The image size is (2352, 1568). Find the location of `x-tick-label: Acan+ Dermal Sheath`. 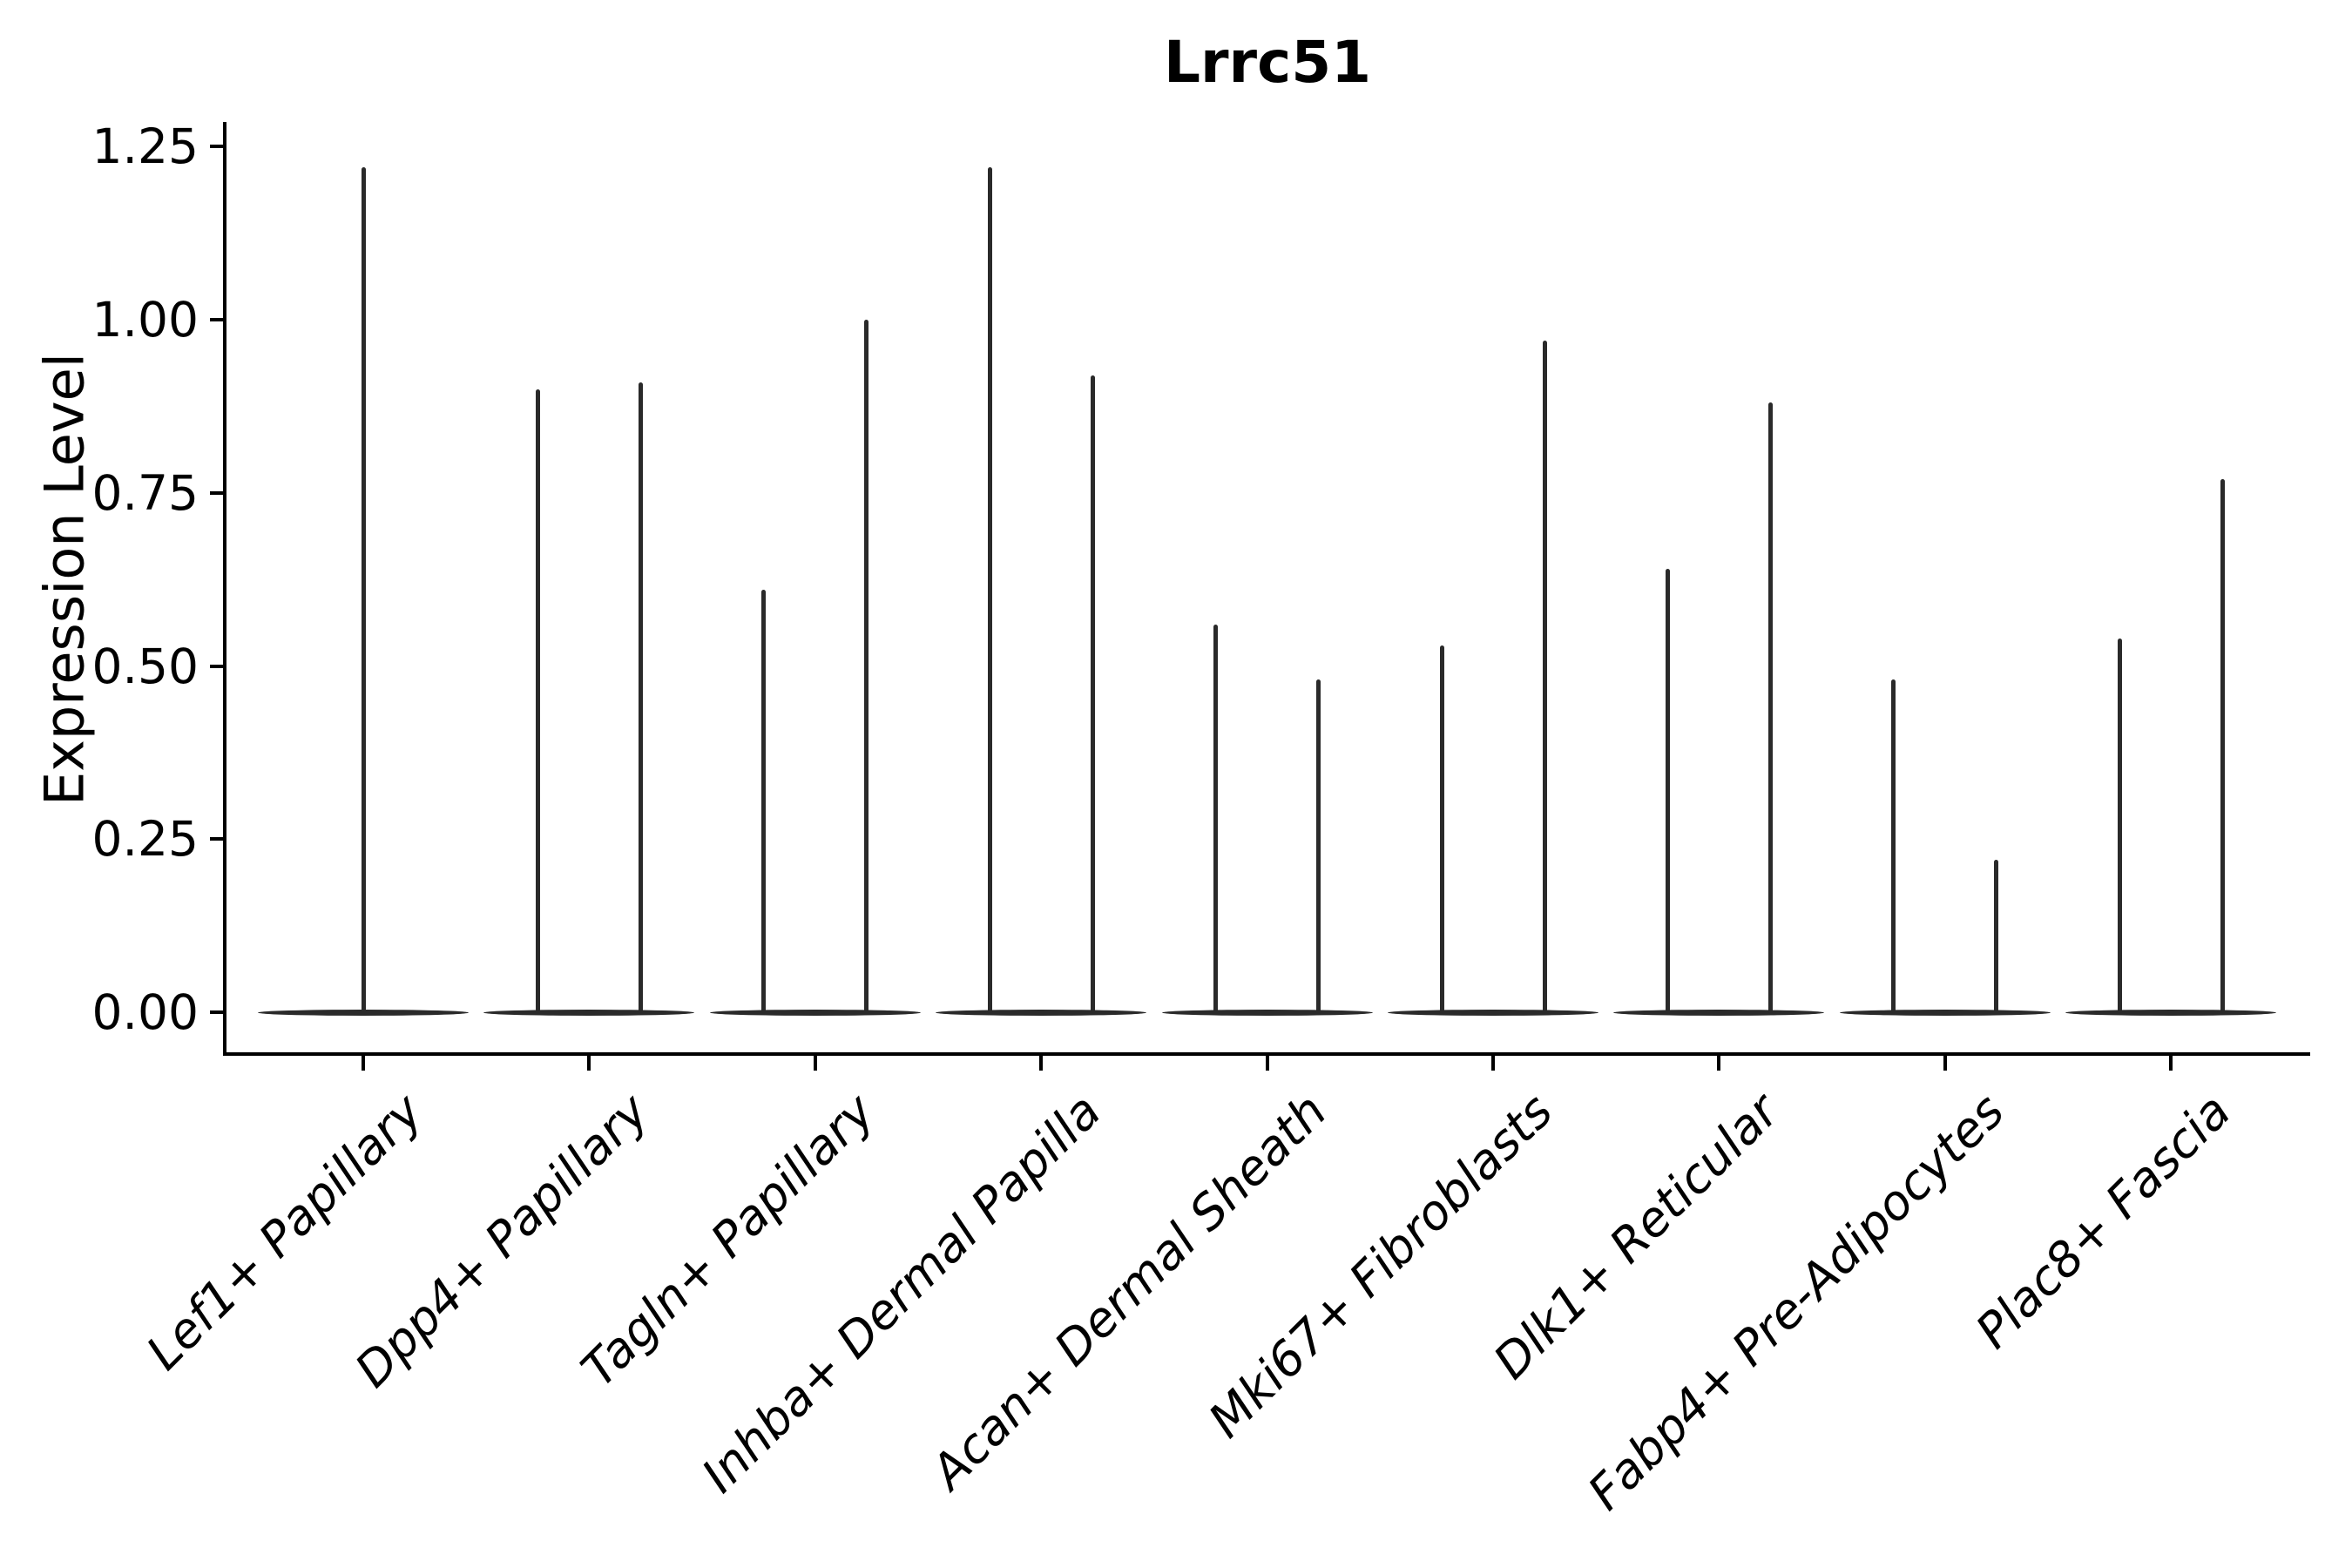

x-tick-label: Acan+ Dermal Sheath is located at coordinates (1129, 1291).